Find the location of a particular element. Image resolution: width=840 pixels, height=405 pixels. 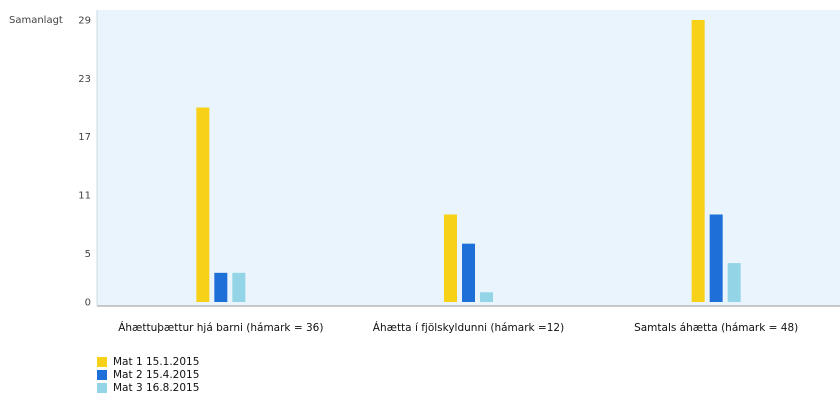

y-tick-label: 23 is located at coordinates (84, 79).